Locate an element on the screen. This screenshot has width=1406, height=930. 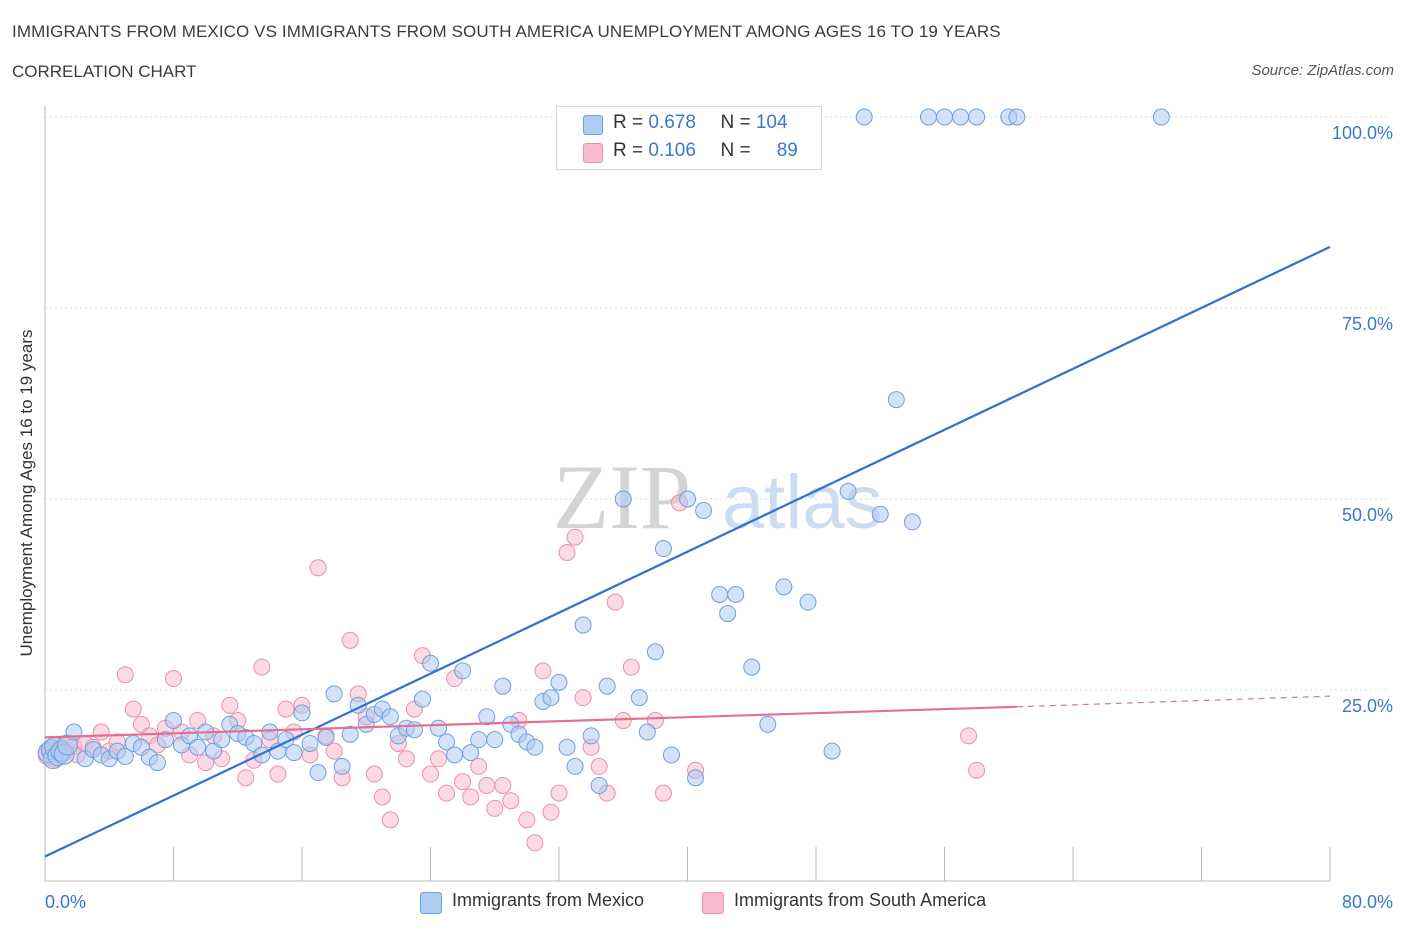
bottom-sa-label: Immigrants from South America is located at coordinates (860, 900).